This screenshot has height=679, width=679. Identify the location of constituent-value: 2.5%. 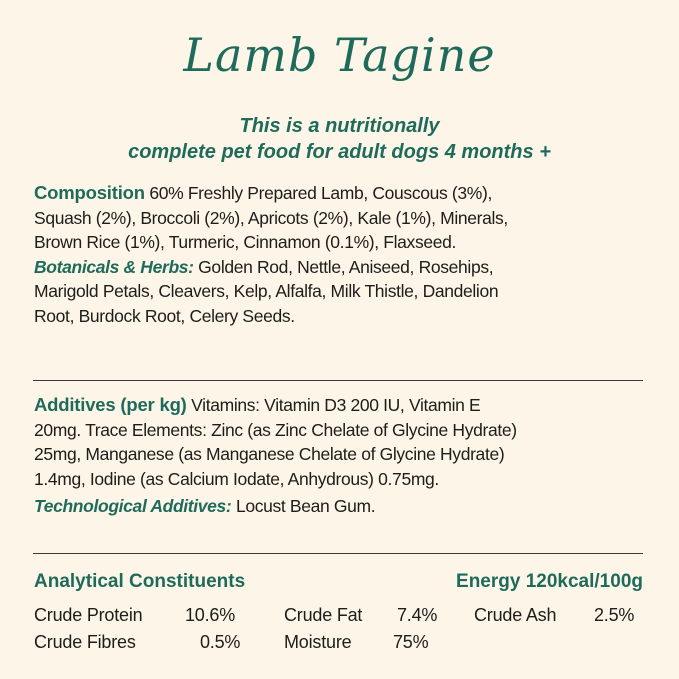
(614, 615).